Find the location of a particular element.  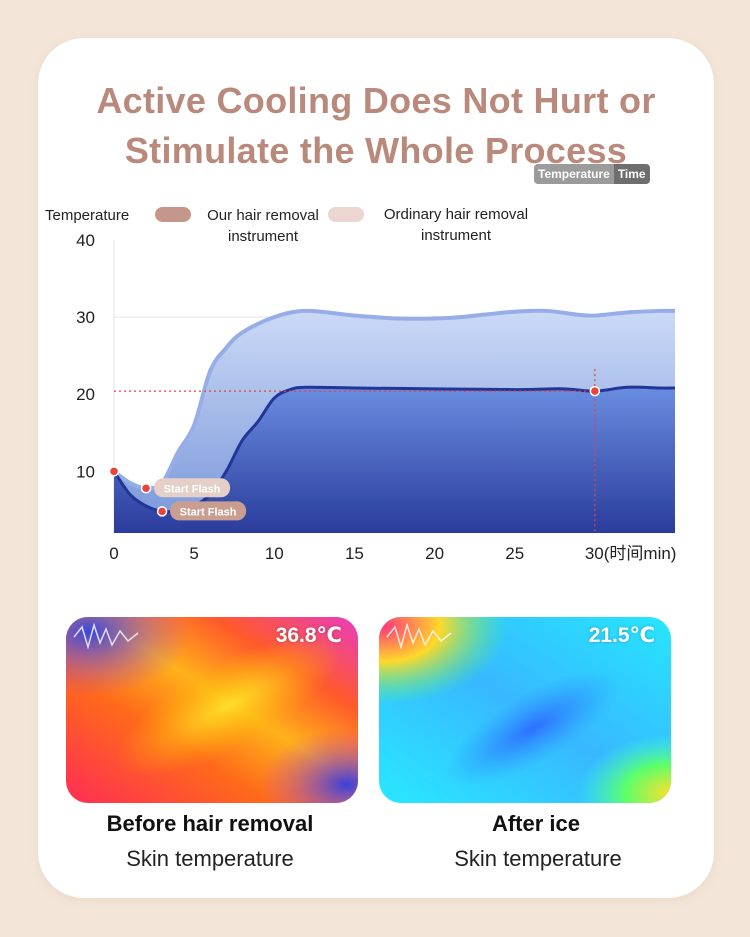

temperature-before: 36.8℃ is located at coordinates (308, 635).